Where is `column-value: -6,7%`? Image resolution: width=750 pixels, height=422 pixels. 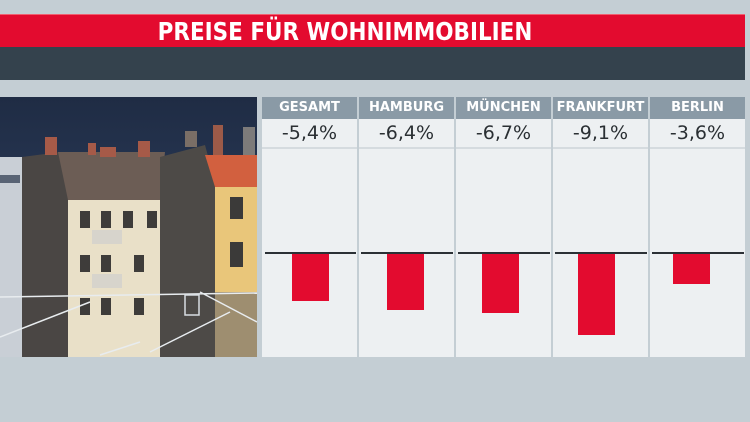
column-value: -6,7% is located at coordinates (503, 134).